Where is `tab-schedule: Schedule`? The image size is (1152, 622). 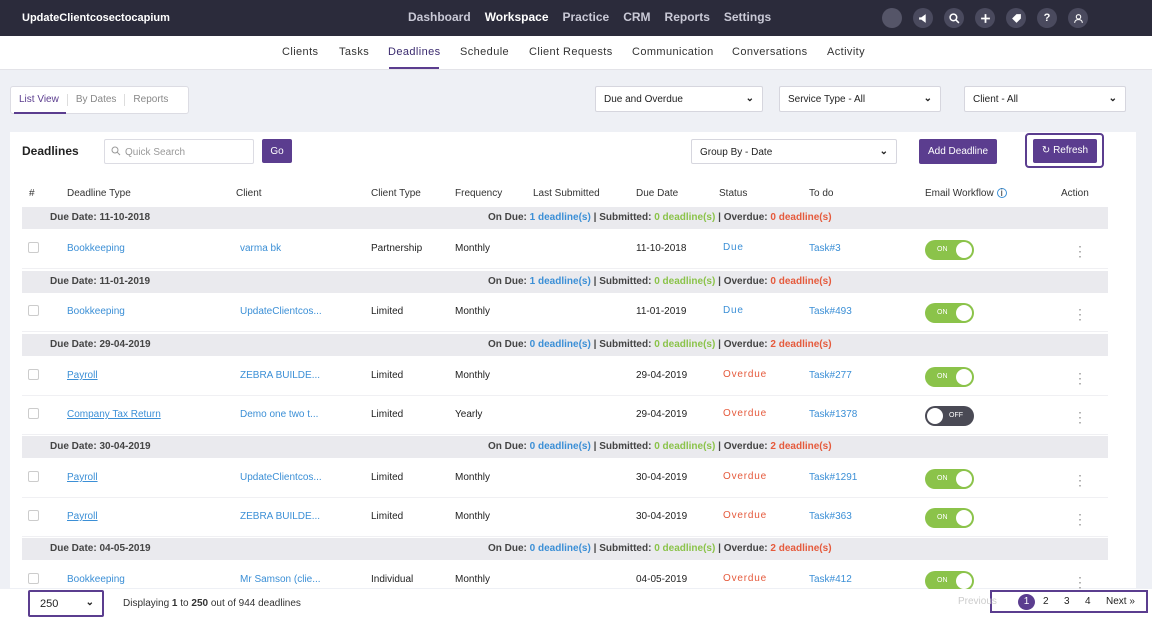
tab-schedule: Schedule is located at coordinates (485, 52).